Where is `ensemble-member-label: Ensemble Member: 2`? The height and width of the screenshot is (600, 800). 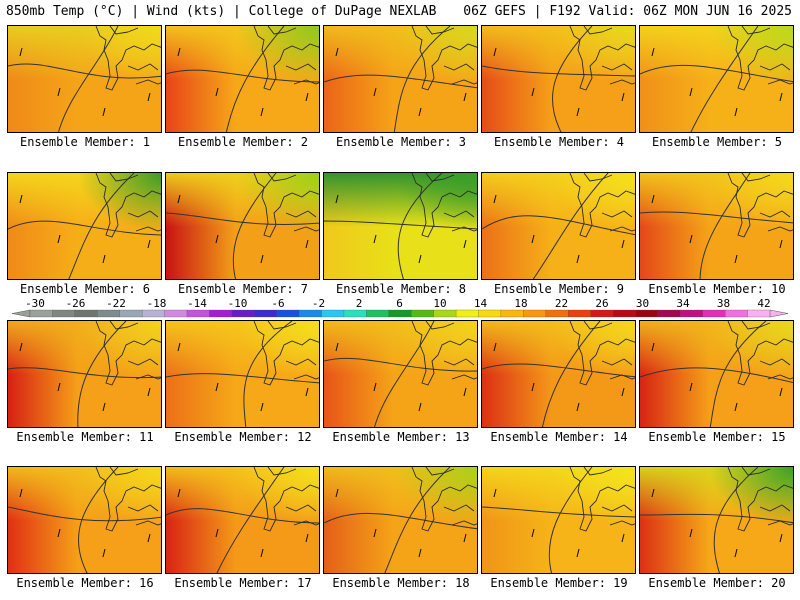 ensemble-member-label: Ensemble Member: 2 is located at coordinates (243, 142).